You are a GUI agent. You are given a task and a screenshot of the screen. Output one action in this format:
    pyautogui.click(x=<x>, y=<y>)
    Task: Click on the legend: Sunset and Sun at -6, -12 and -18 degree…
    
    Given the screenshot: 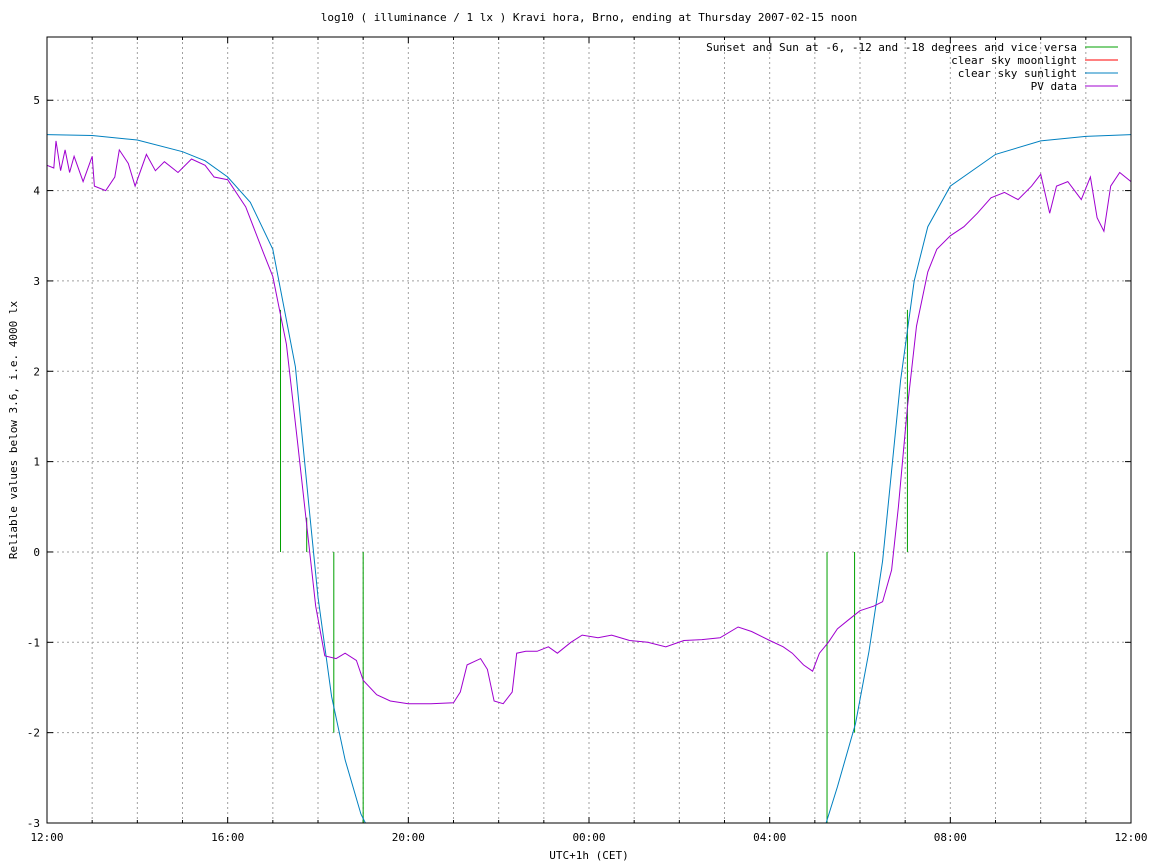 What is the action you would take?
    pyautogui.click(x=912, y=67)
    